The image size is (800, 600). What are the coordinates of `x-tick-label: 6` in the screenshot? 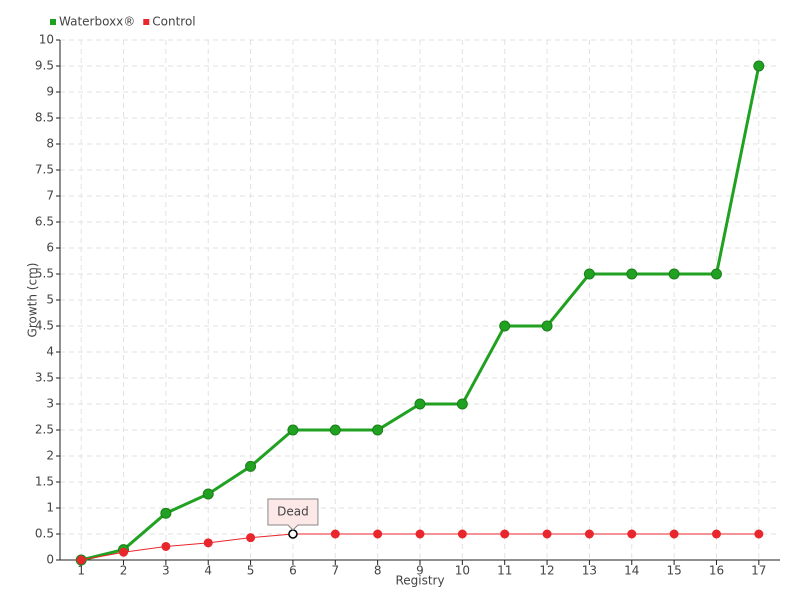 It's located at (293, 571).